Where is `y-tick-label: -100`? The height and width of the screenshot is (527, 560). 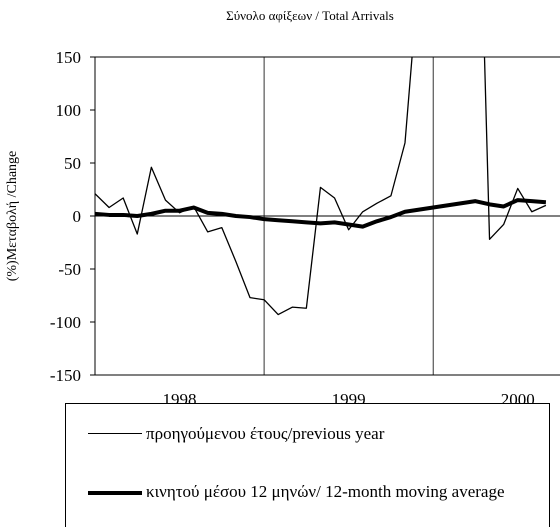 y-tick-label: -100 is located at coordinates (65, 322).